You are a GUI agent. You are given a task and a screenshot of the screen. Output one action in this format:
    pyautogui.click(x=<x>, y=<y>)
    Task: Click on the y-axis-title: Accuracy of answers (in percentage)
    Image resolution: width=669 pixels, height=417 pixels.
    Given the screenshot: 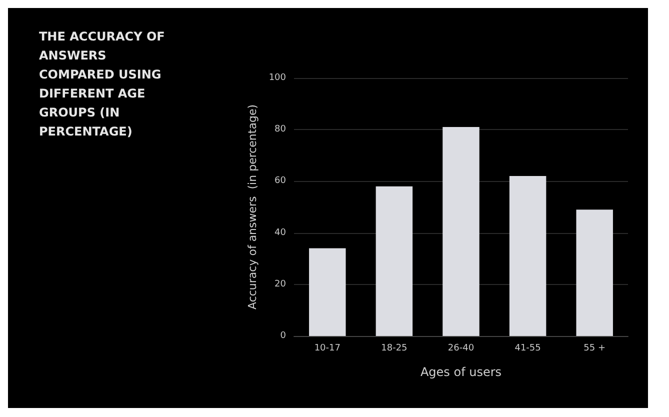 What is the action you would take?
    pyautogui.click(x=252, y=207)
    